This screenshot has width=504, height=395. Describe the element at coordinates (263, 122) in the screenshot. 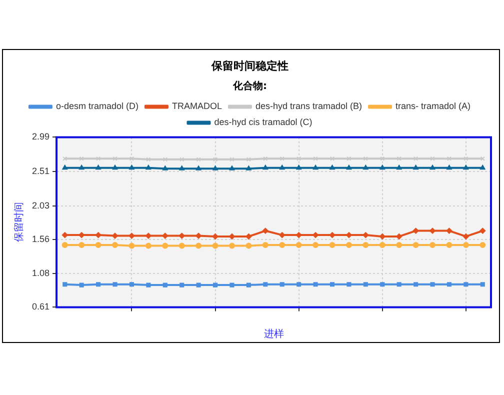

I see `legend-label: des-hyd cis tramadol (C)` at that location.